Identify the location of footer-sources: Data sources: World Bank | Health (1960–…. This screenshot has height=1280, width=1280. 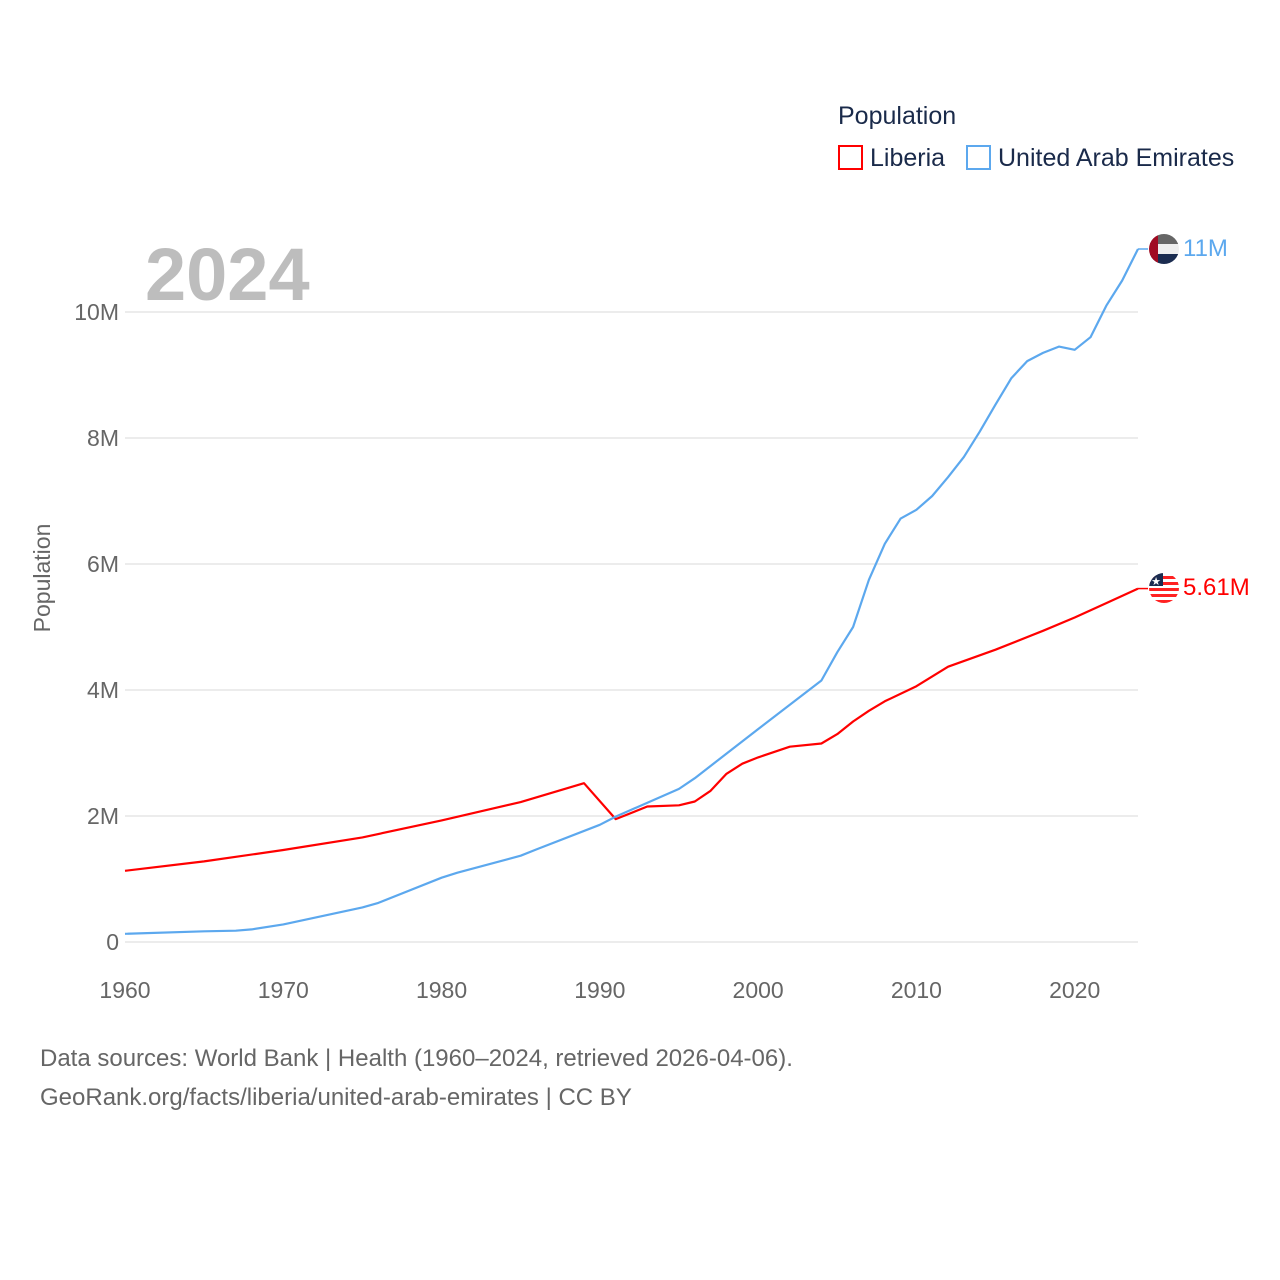
(416, 1058).